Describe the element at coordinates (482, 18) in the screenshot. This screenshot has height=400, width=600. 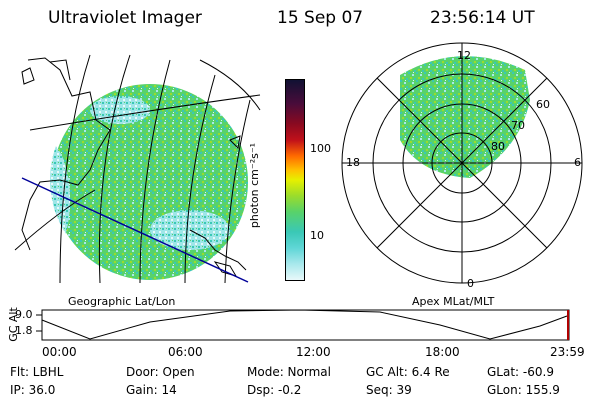
I see `time-label: 23:56:14 UT` at that location.